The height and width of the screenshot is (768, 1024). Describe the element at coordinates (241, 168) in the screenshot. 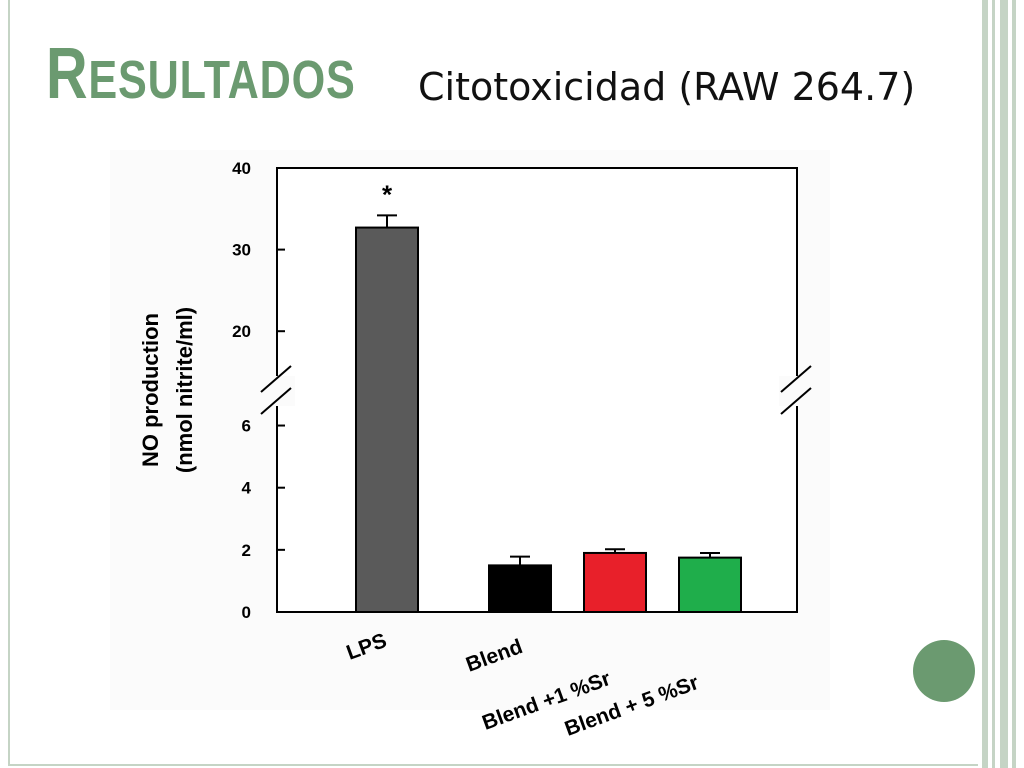

I see `y-tick-label-40: 40` at that location.